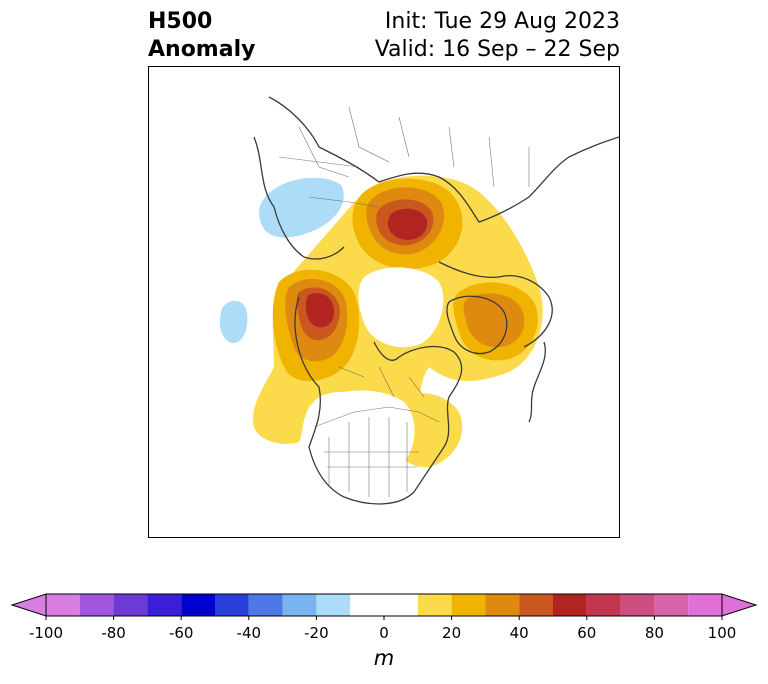 The height and width of the screenshot is (684, 768). What do you see at coordinates (371, 457) in the screenshot?
I see `border-us-states` at bounding box center [371, 457].